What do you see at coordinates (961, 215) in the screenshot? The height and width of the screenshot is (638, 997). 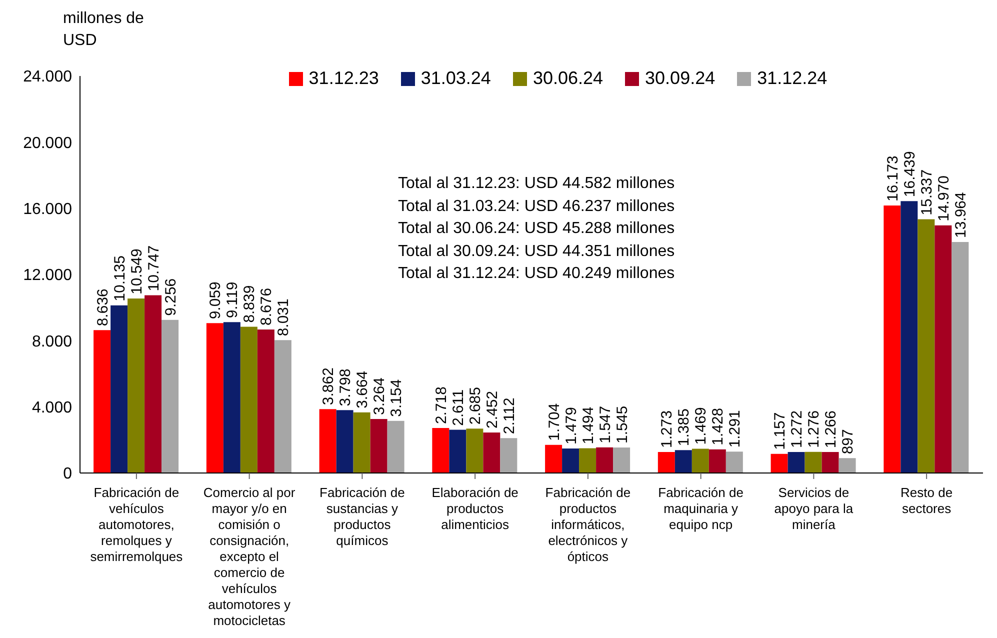 I see `data-label: 13.964` at bounding box center [961, 215].